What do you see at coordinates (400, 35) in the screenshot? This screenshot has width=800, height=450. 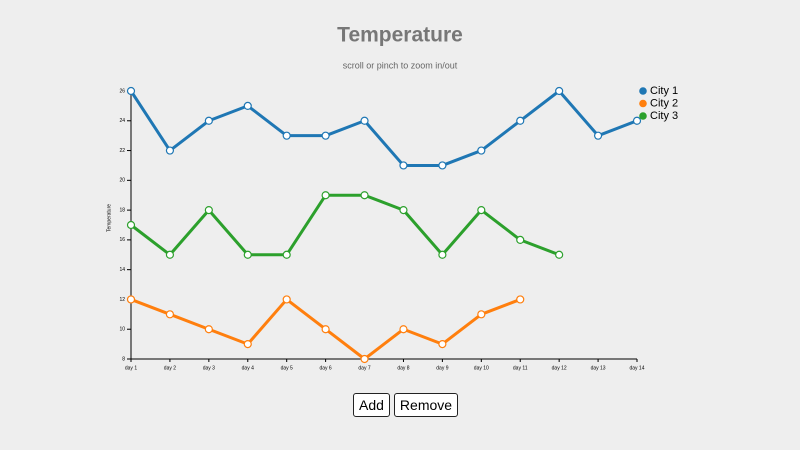 I see `chart-title: Temperature` at bounding box center [400, 35].